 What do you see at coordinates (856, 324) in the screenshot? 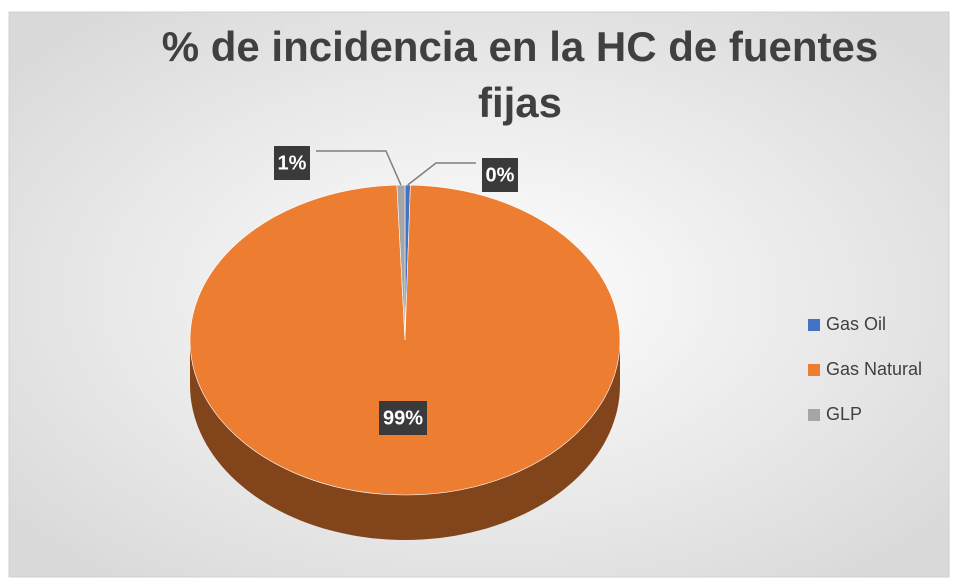
I see `legend-label: Gas Oil` at bounding box center [856, 324].